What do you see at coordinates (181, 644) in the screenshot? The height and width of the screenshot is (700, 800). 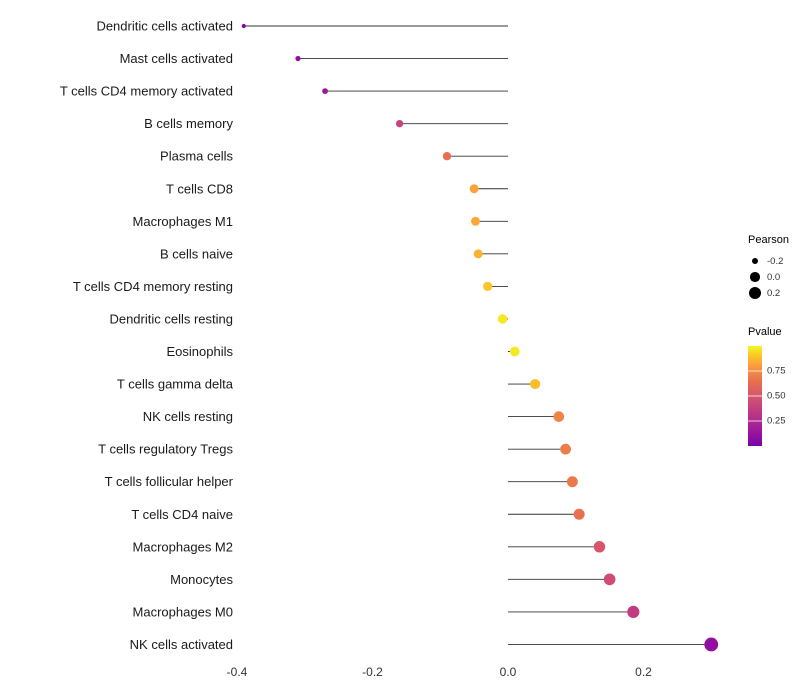 I see `category-label: NK cells activated` at bounding box center [181, 644].